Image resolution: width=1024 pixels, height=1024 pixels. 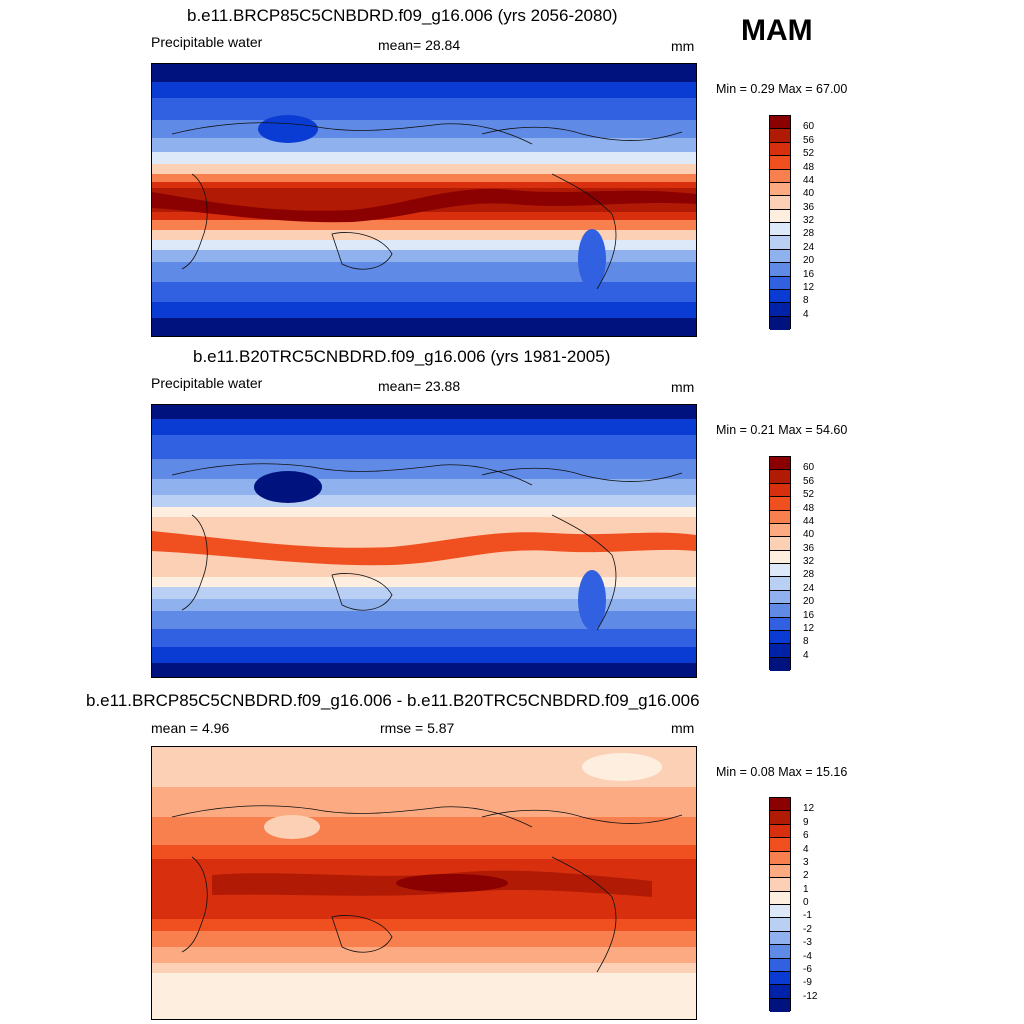 What do you see at coordinates (207, 383) in the screenshot?
I see `panel-2-variable-label: Precipitable water` at bounding box center [207, 383].